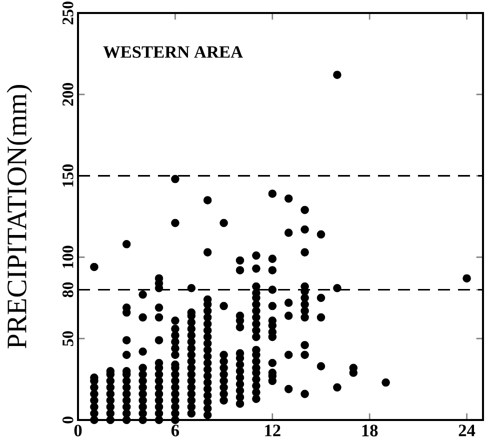  Describe the element at coordinates (68, 94) in the screenshot. I see `y-tick-label: 200` at that location.